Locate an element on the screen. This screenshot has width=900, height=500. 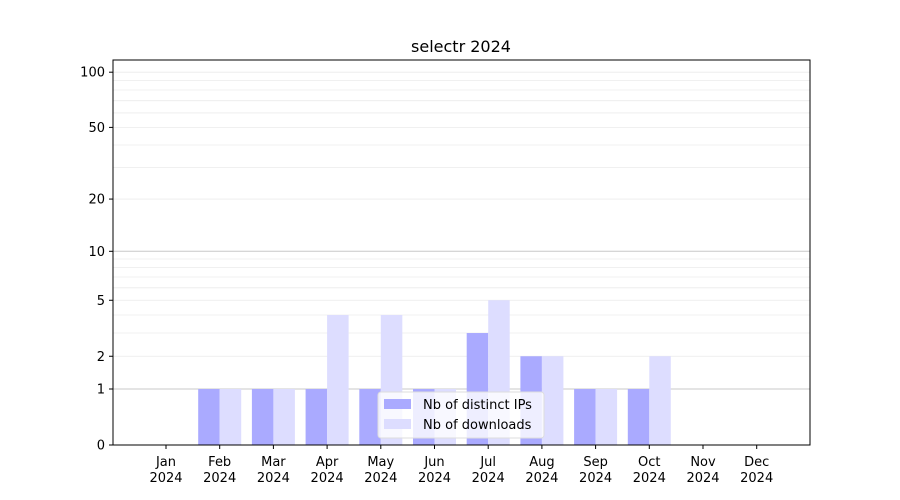
x-tick-label: Jun 2024 is located at coordinates (434, 470).